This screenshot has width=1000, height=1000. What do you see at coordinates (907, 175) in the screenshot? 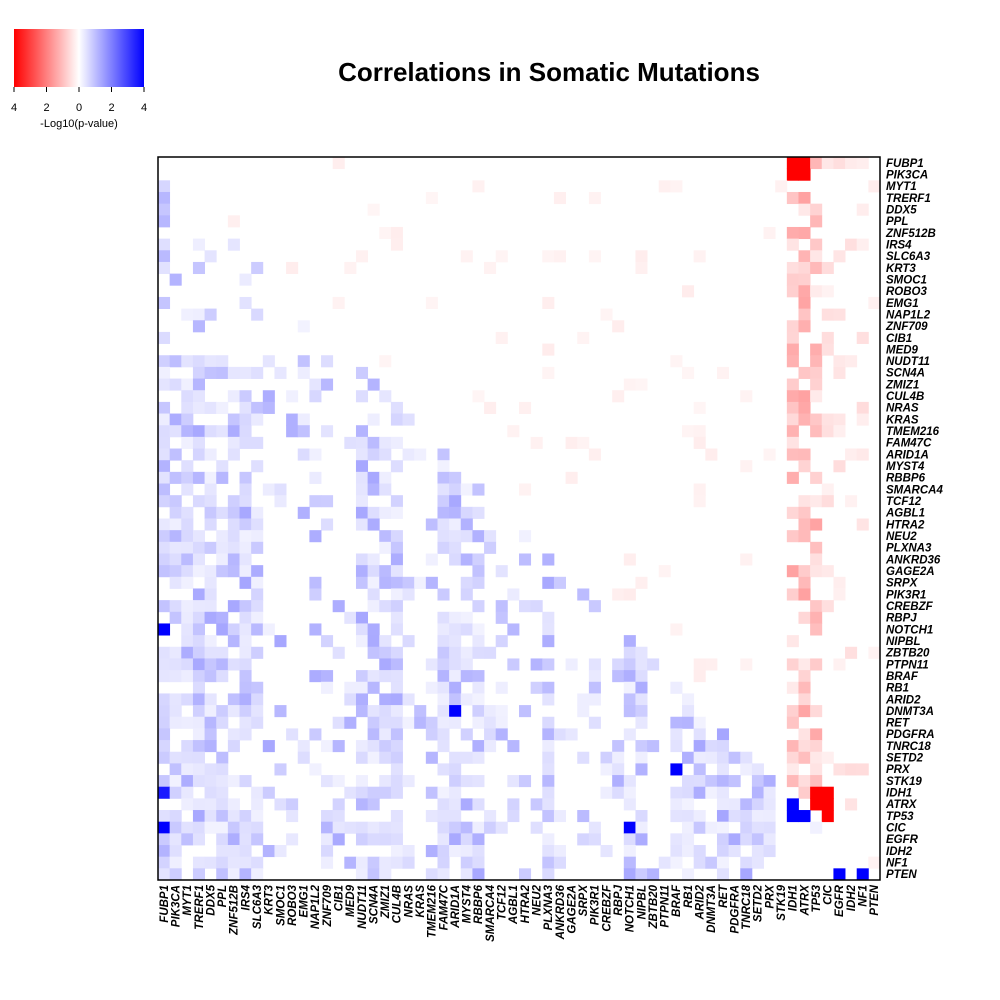
I see `y-tick-label: PIK3CA` at bounding box center [907, 175].